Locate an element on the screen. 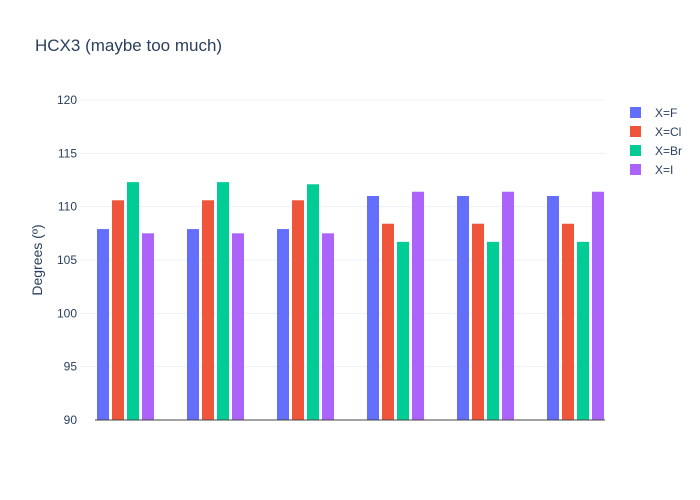  y-tick-label: 120 is located at coordinates (67, 100).